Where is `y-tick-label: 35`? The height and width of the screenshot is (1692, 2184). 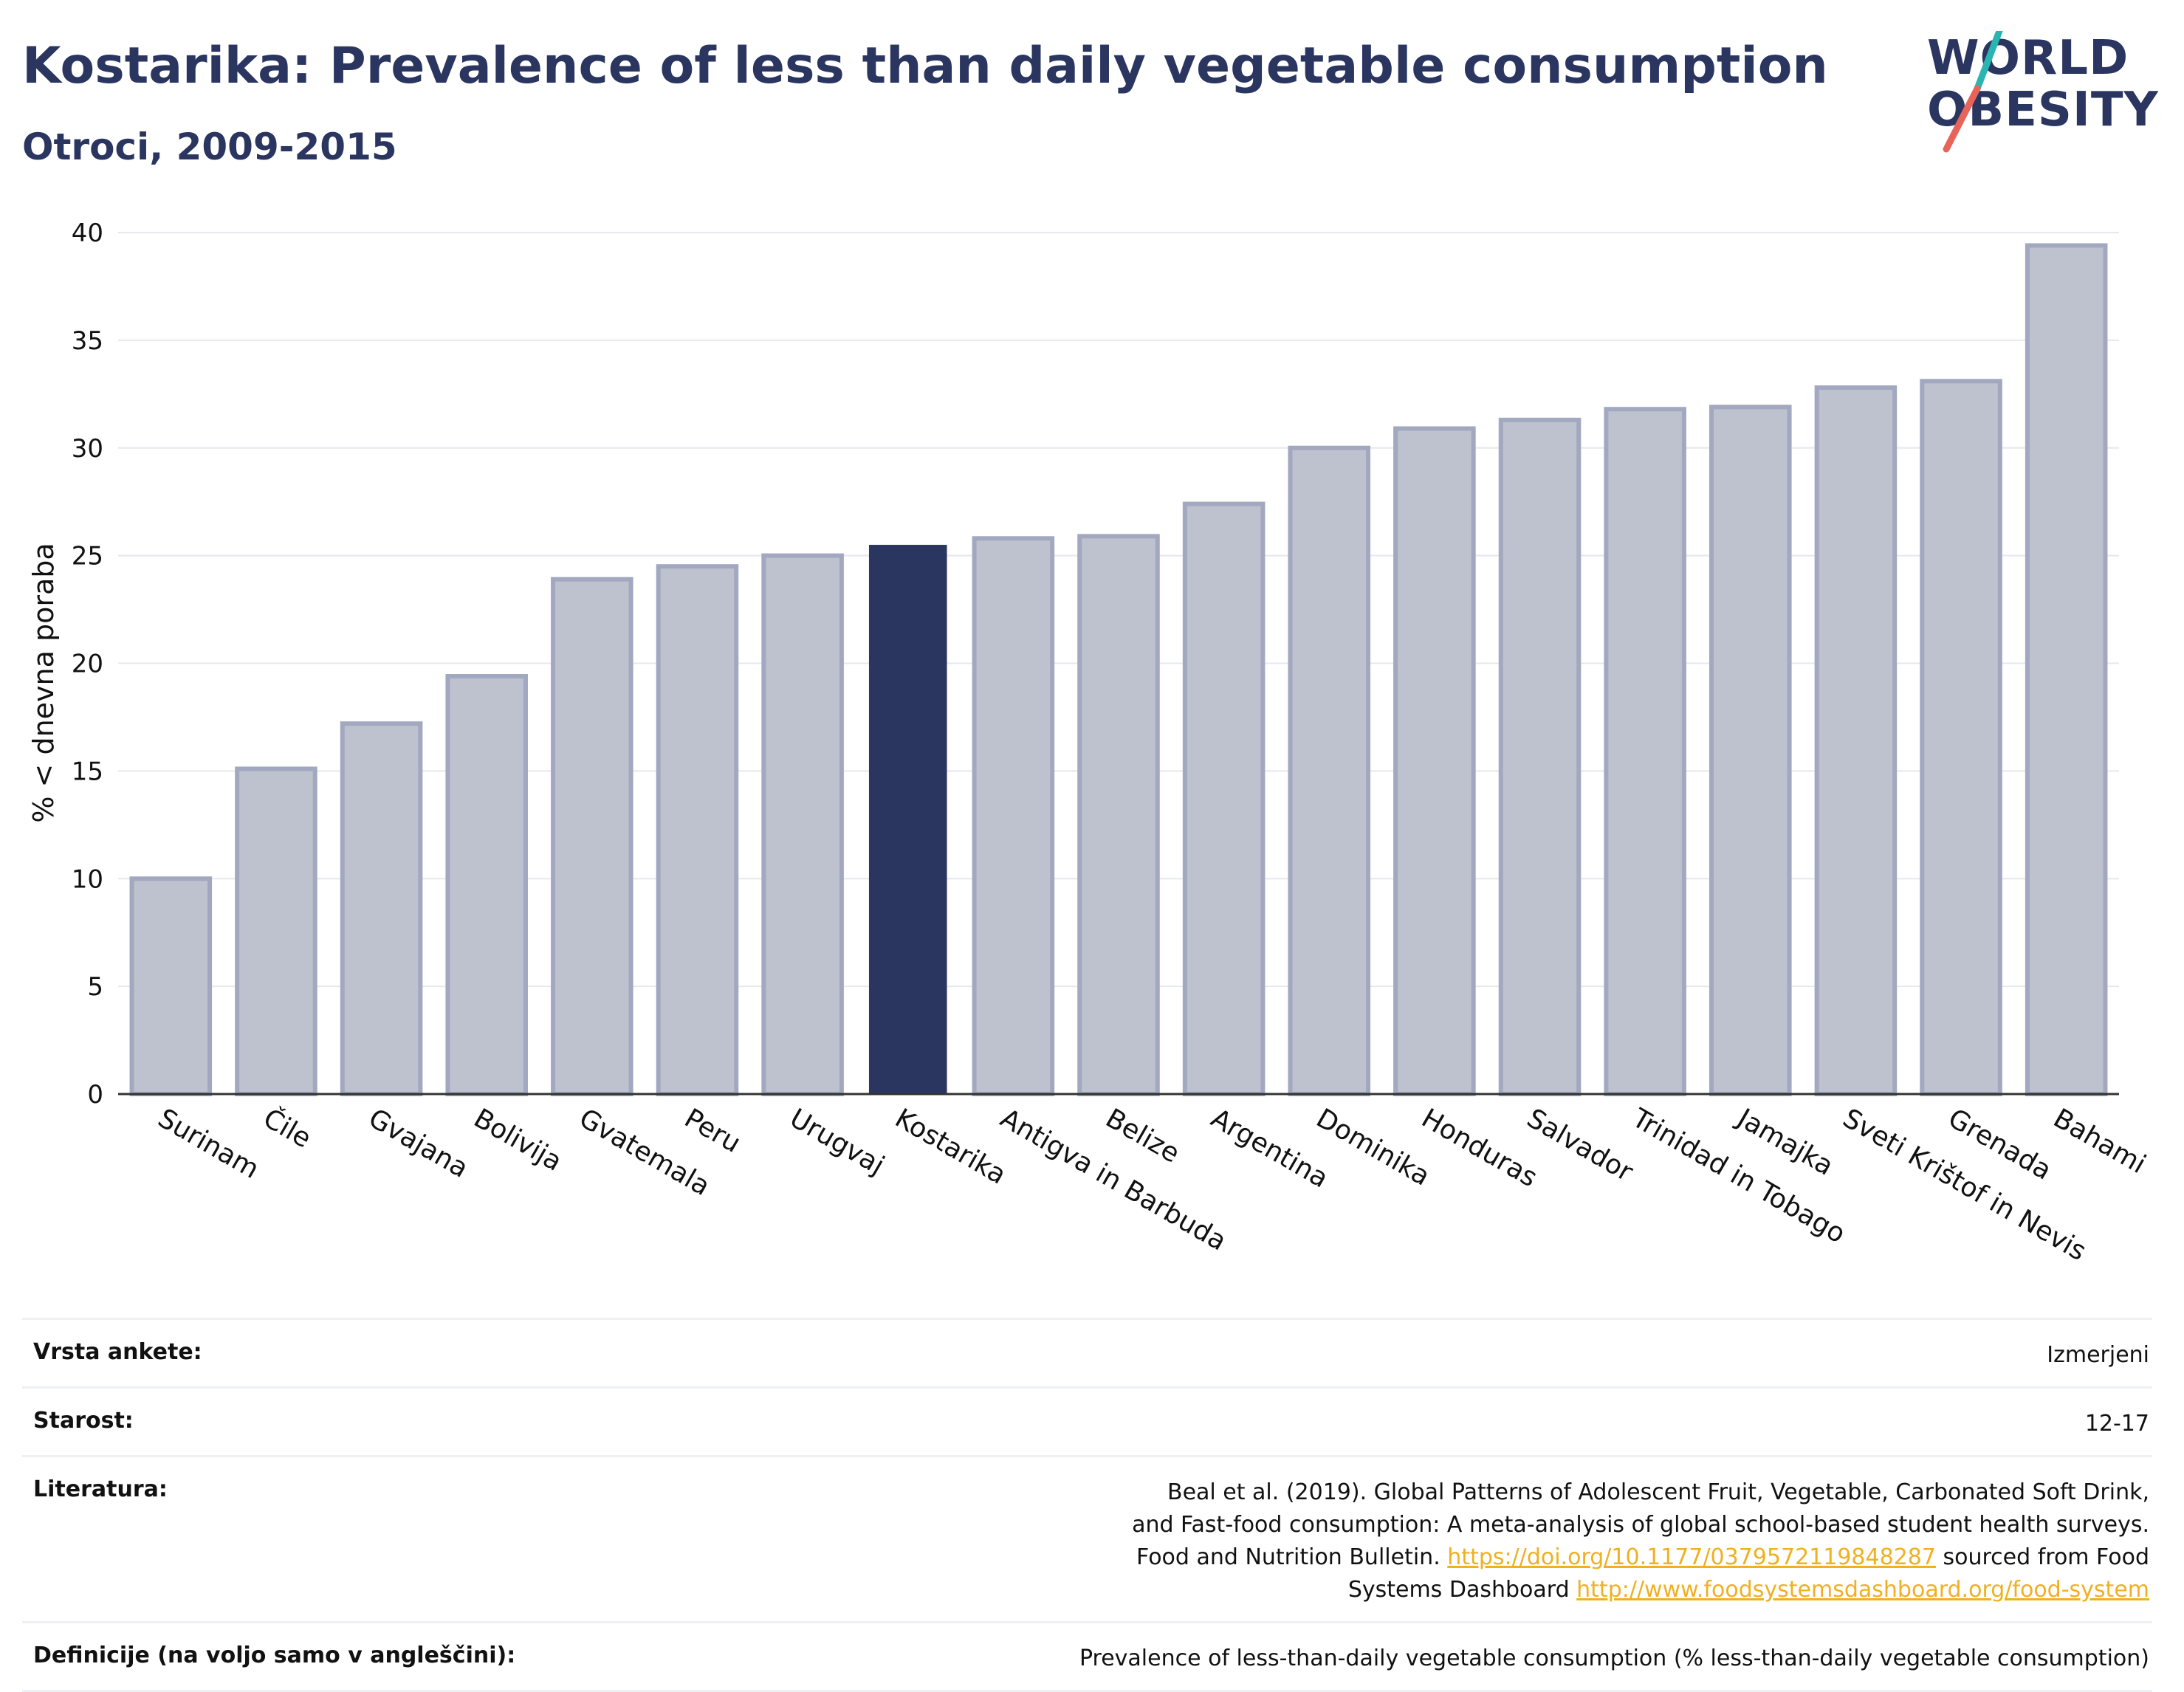 y-tick-label: 35 is located at coordinates (87, 341).